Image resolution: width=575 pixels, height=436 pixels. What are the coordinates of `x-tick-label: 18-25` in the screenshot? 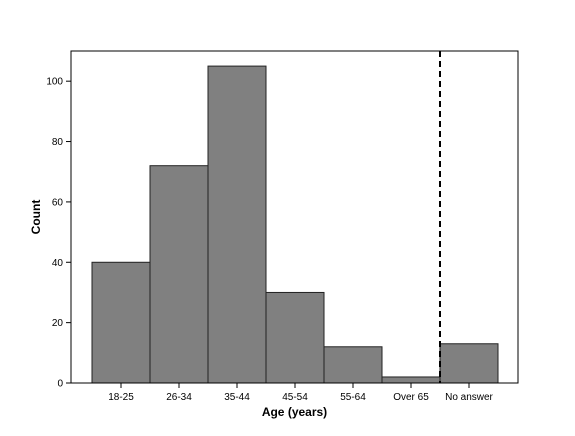 It's located at (121, 397).